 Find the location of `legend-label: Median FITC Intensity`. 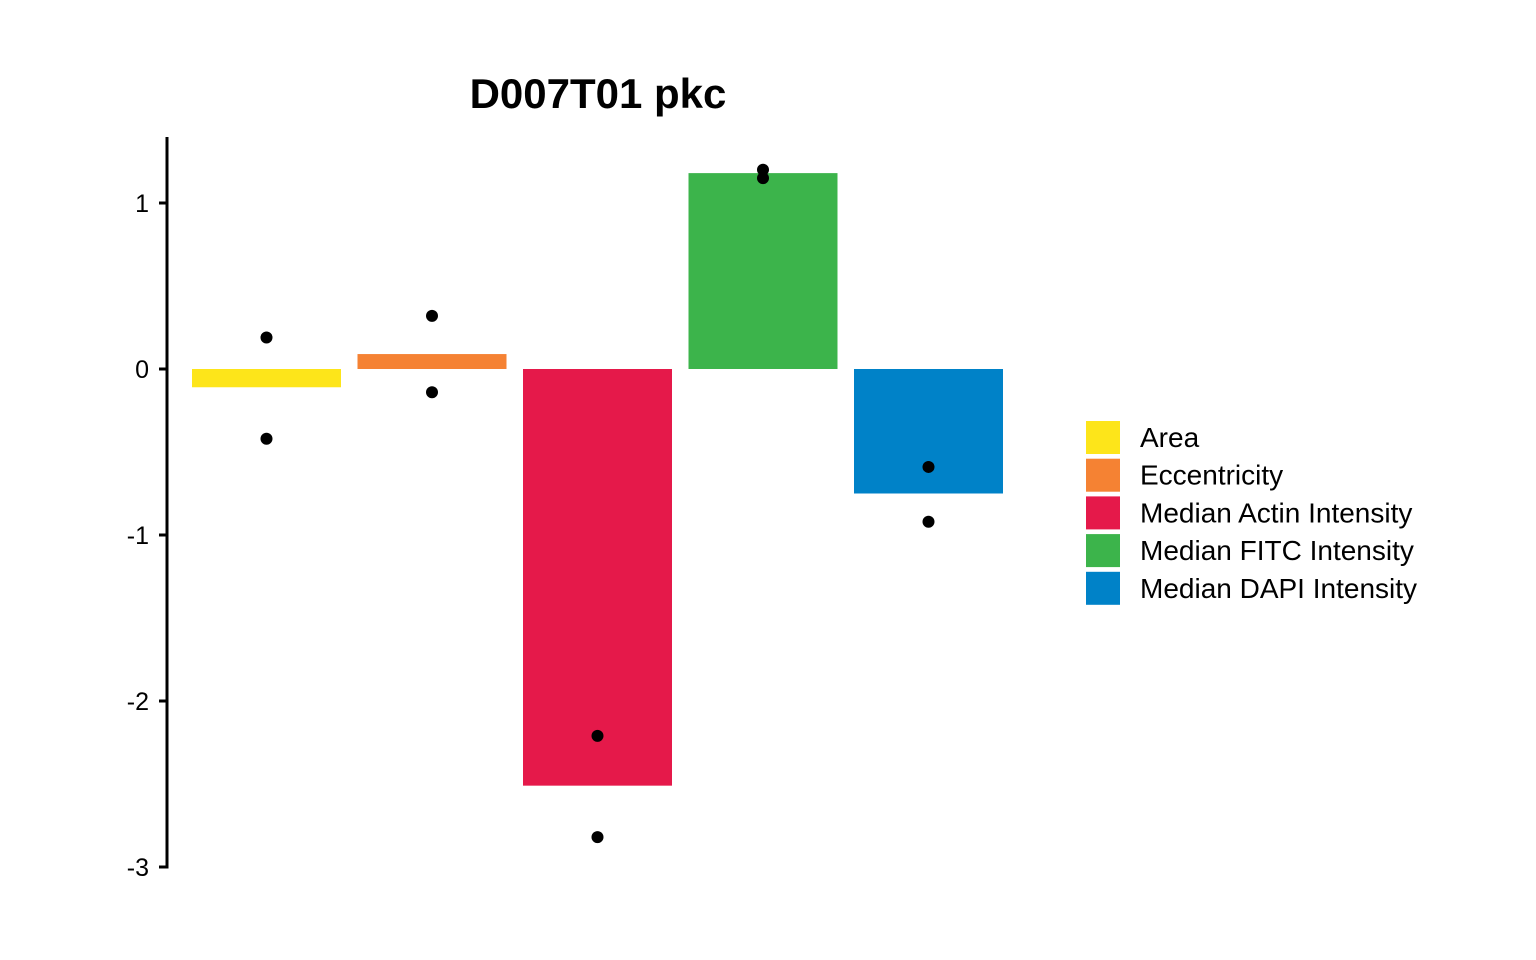

legend-label: Median FITC Intensity is located at coordinates (1277, 550).